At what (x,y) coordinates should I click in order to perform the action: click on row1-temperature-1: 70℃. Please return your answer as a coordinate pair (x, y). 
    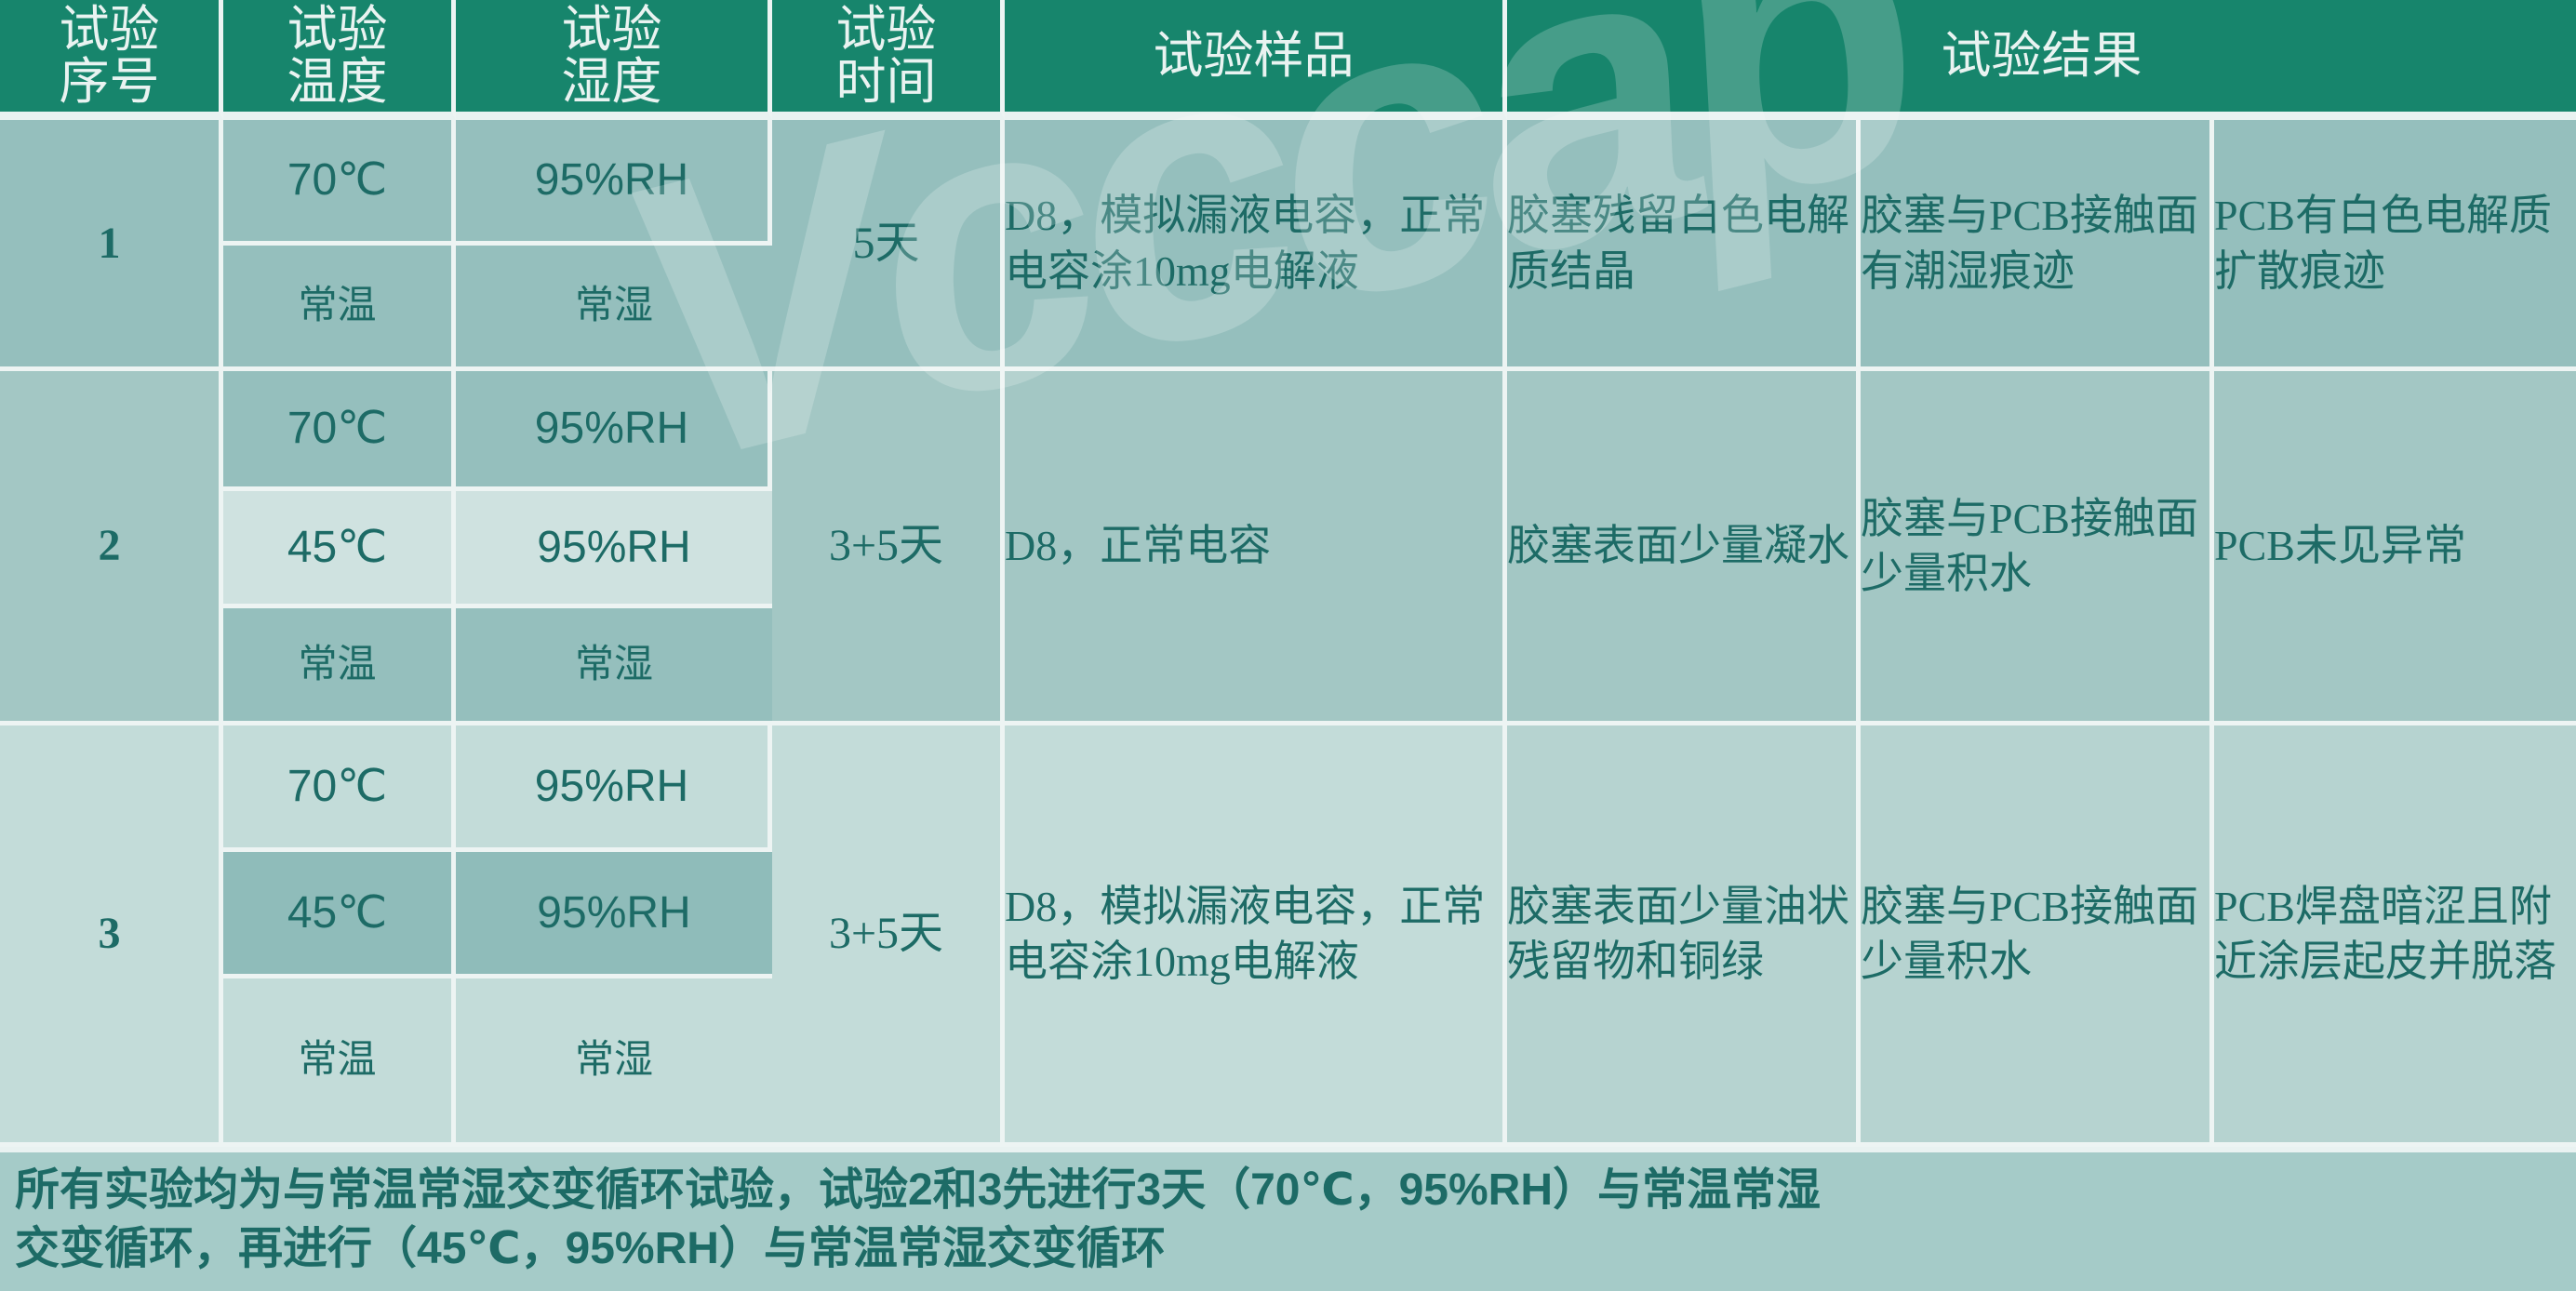
    Looking at the image, I should click on (339, 183).